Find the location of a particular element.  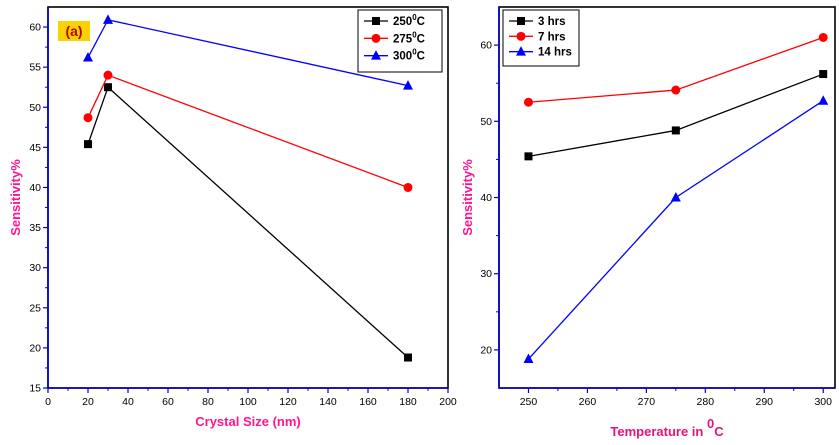

legend-label-text: 7 hrs is located at coordinates (552, 37).